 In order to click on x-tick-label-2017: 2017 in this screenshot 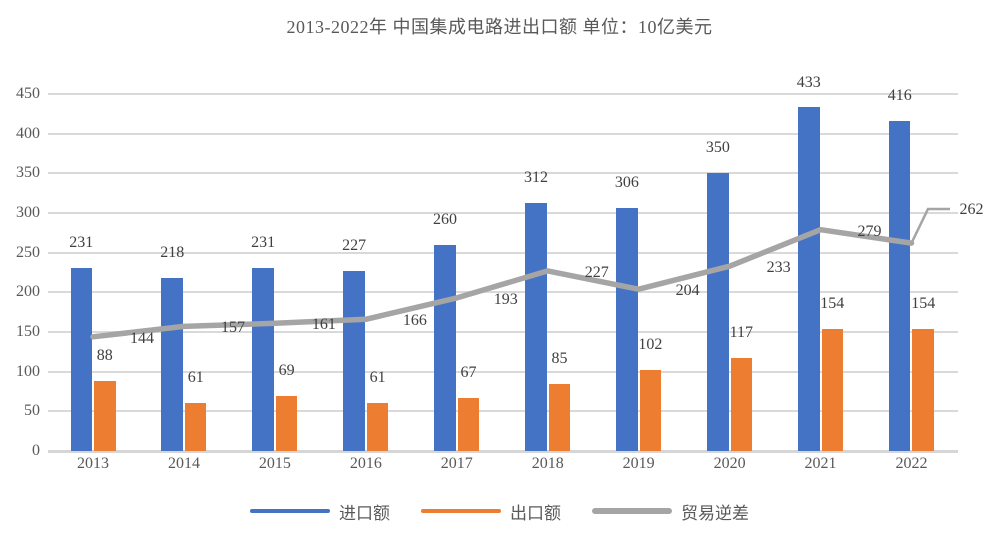, I will do `click(456, 463)`.